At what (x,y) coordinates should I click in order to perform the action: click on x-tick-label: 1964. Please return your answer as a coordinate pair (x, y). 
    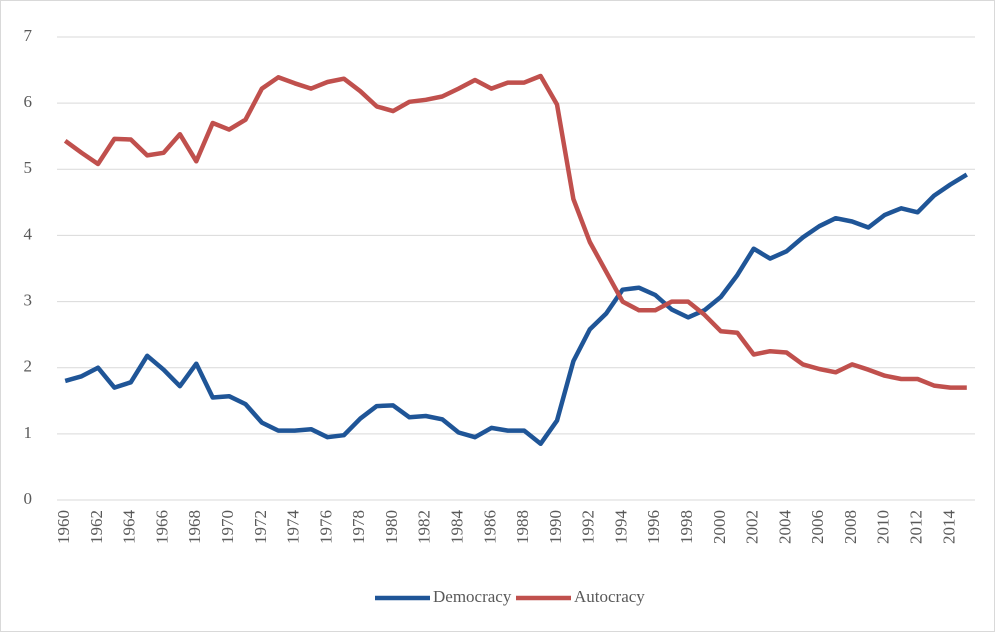
    Looking at the image, I should click on (129, 527).